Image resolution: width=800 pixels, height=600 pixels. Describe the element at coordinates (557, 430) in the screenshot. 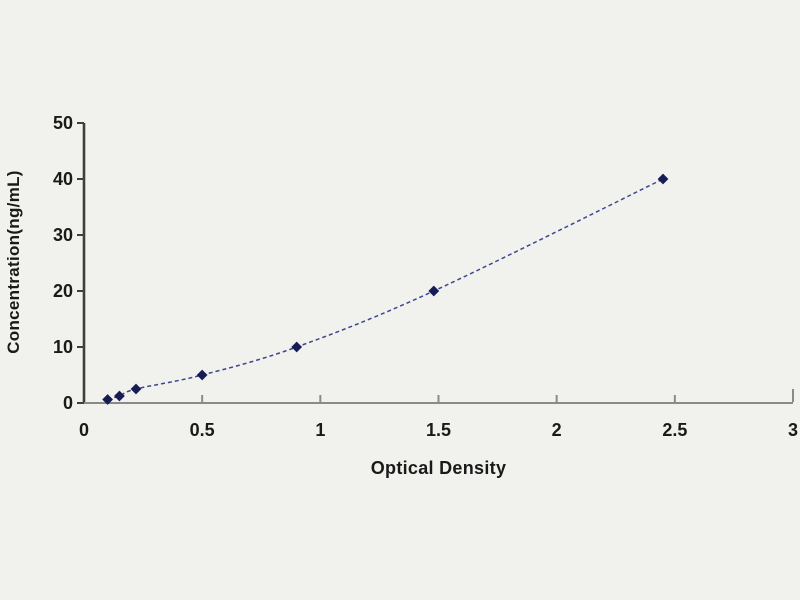

I see `x-tick-label: 2` at that location.